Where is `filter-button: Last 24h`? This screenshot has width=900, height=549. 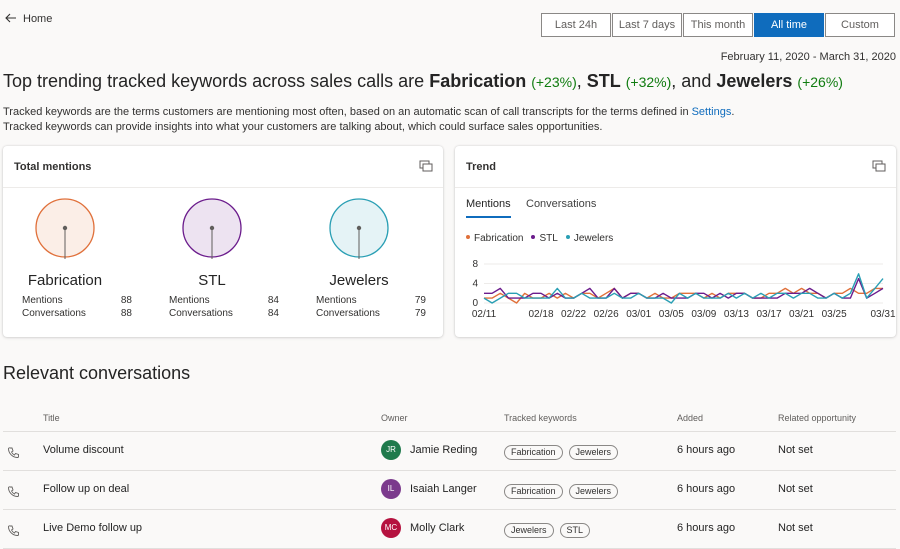
filter-button: Last 24h is located at coordinates (576, 25).